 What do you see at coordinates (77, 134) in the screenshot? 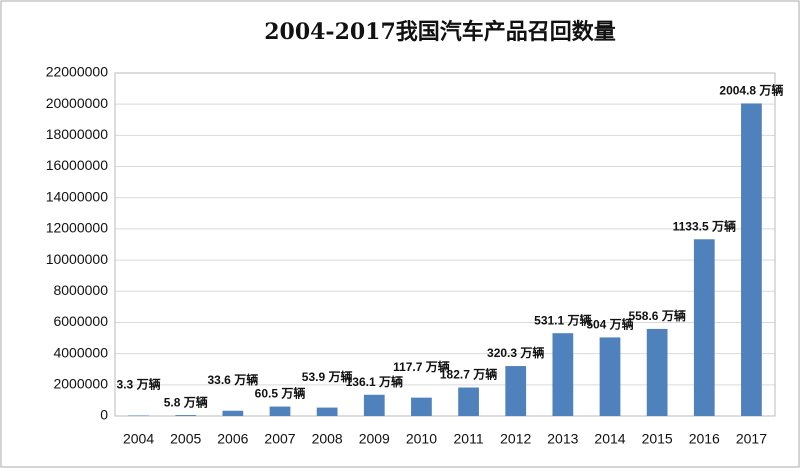
I see `y-tick-label: 18000000` at bounding box center [77, 134].